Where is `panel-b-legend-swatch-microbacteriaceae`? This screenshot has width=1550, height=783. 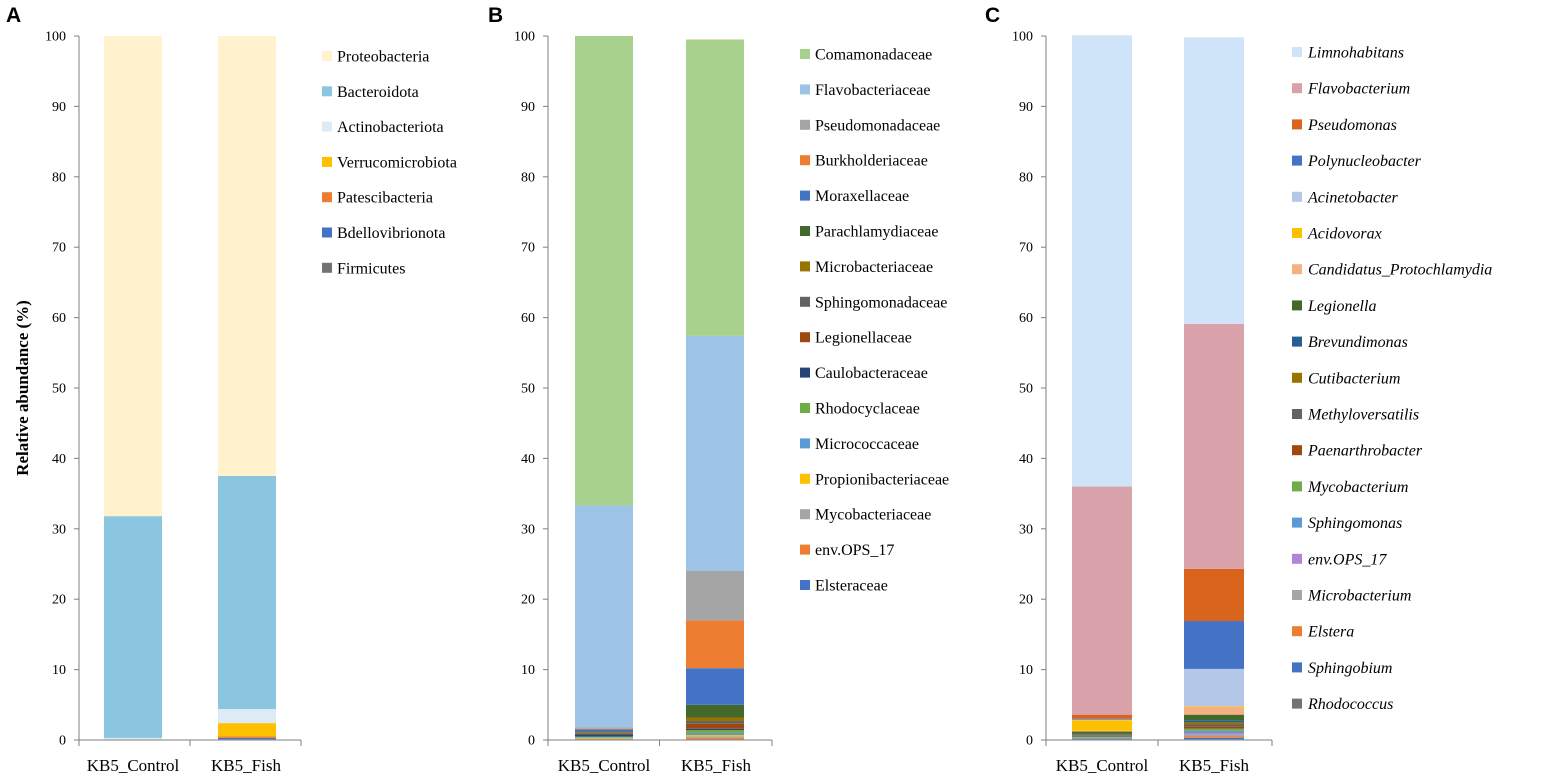 panel-b-legend-swatch-microbacteriaceae is located at coordinates (805, 266).